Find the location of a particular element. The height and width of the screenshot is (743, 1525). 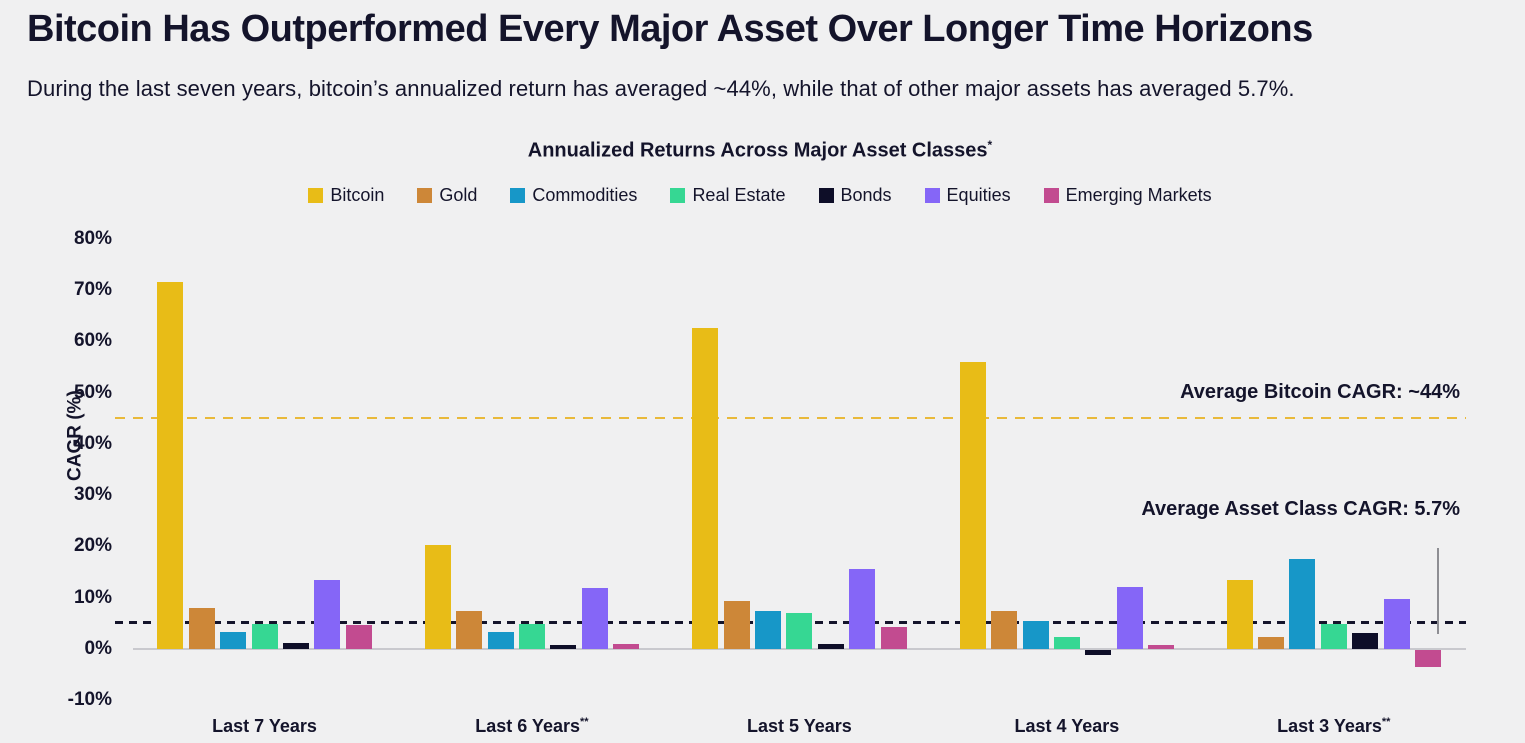

legend-label: Real Estate is located at coordinates (739, 195).